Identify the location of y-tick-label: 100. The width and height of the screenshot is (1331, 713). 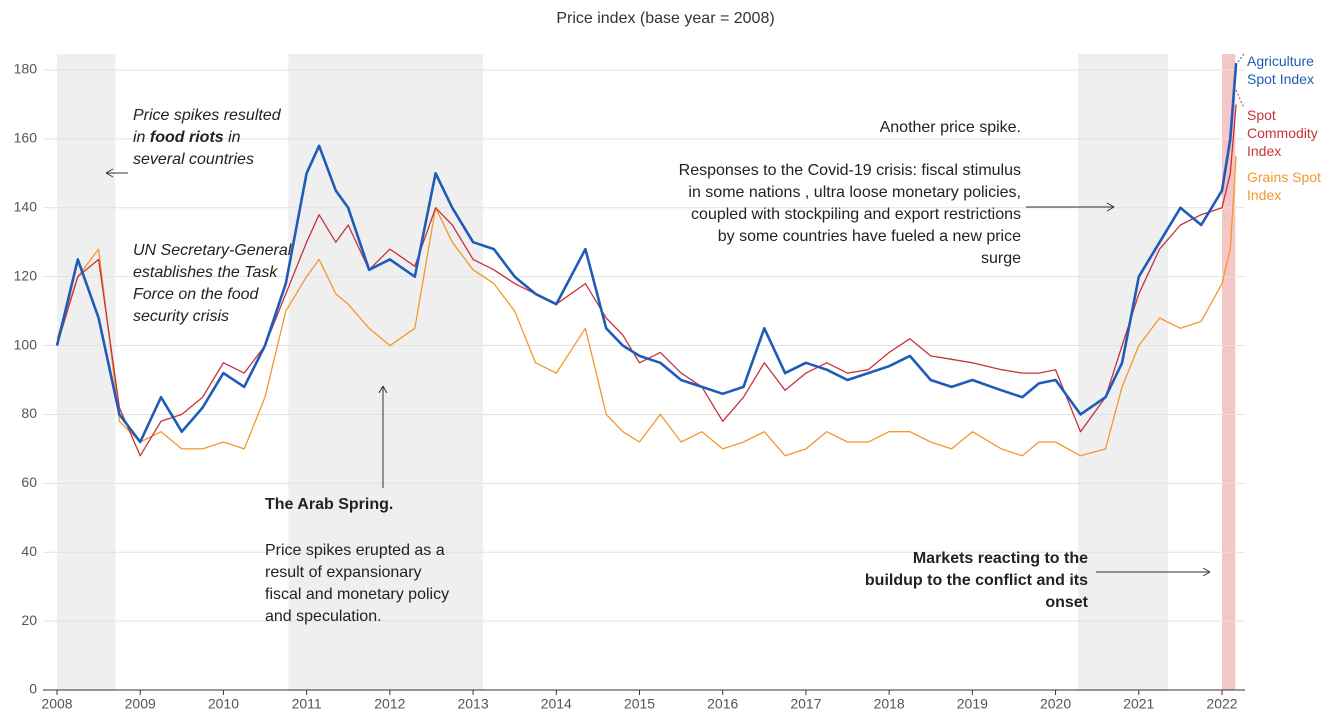
(26, 344).